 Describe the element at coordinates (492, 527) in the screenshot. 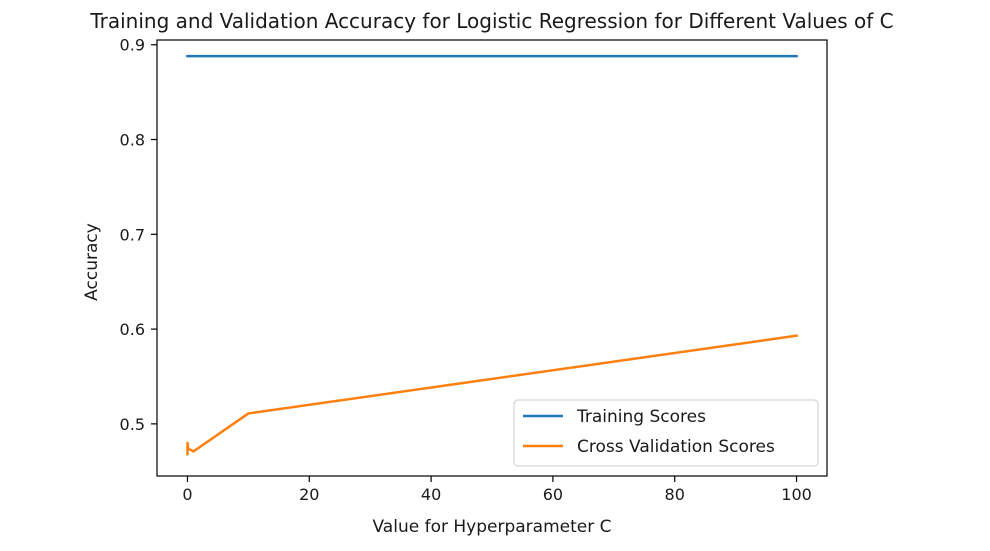

I see `x-axis-label: Value for Hyperparameter C` at that location.